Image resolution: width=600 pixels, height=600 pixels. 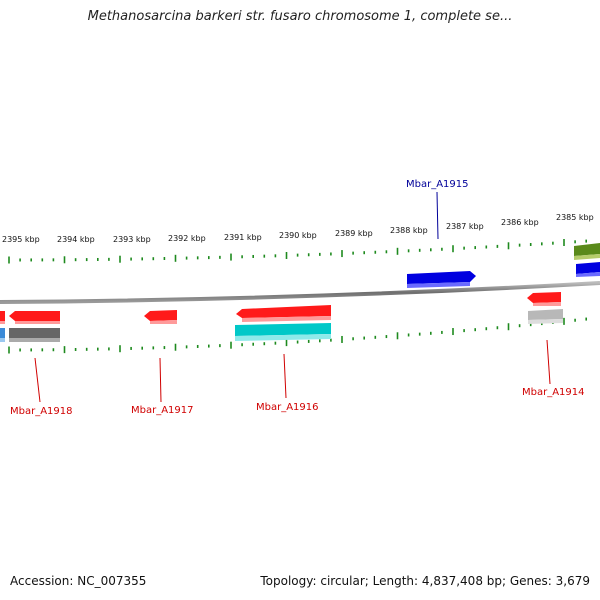 What do you see at coordinates (544, 299) in the screenshot?
I see `gene-mbar-a1914` at bounding box center [544, 299].